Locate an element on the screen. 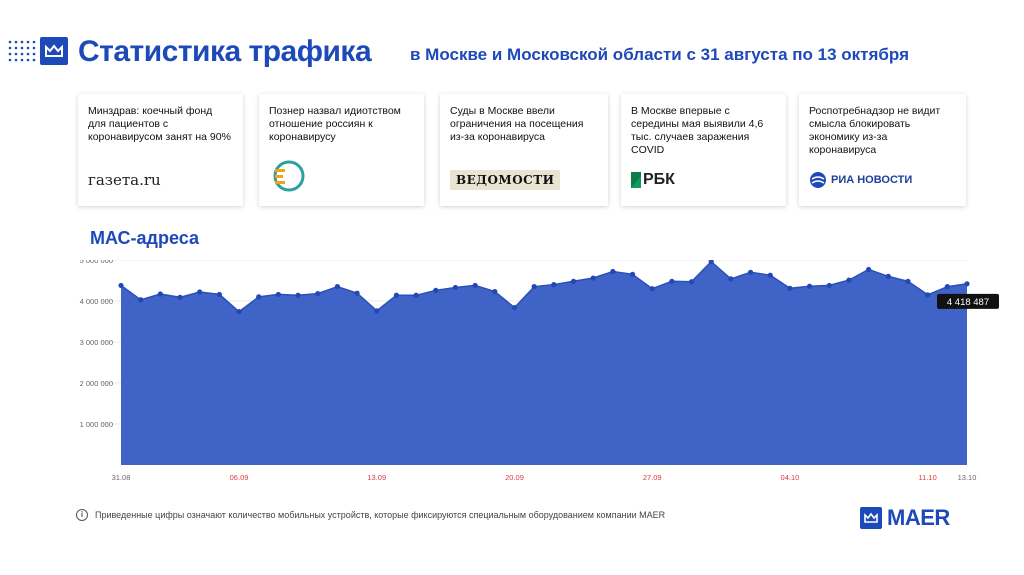 The height and width of the screenshot is (575, 1024). x-tick-label: 13.09 is located at coordinates (376, 477).